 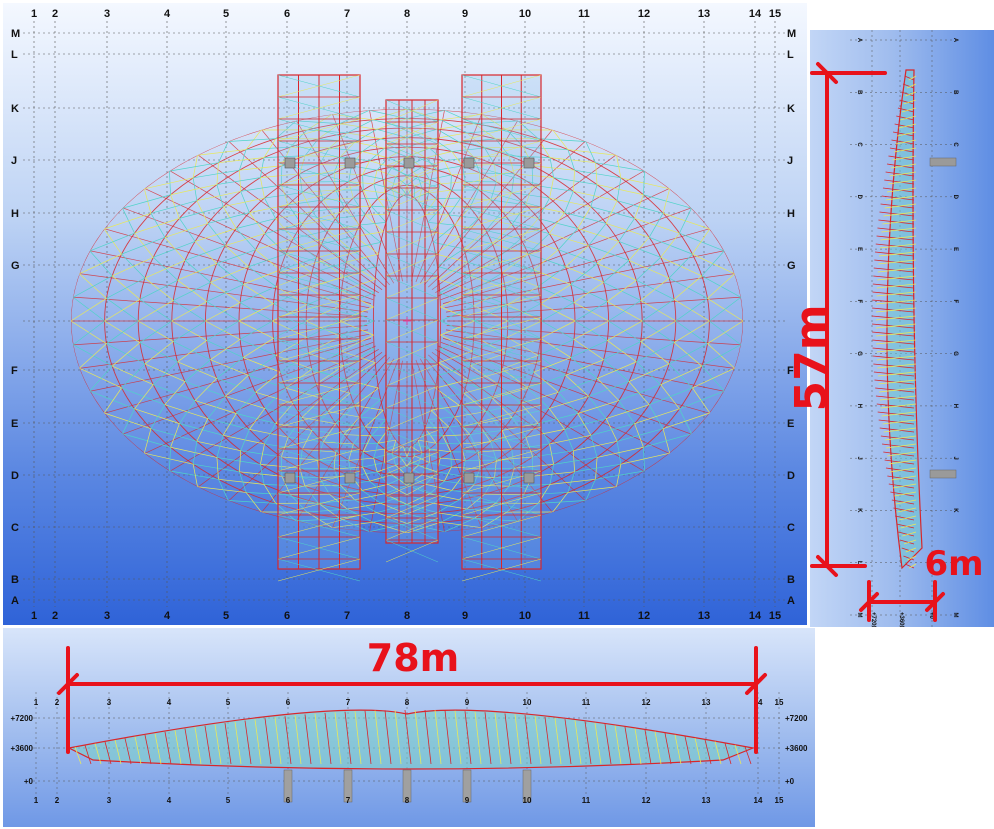 What do you see at coordinates (796, 718) in the screenshot?
I see `front-level-label-right: +7200` at bounding box center [796, 718].